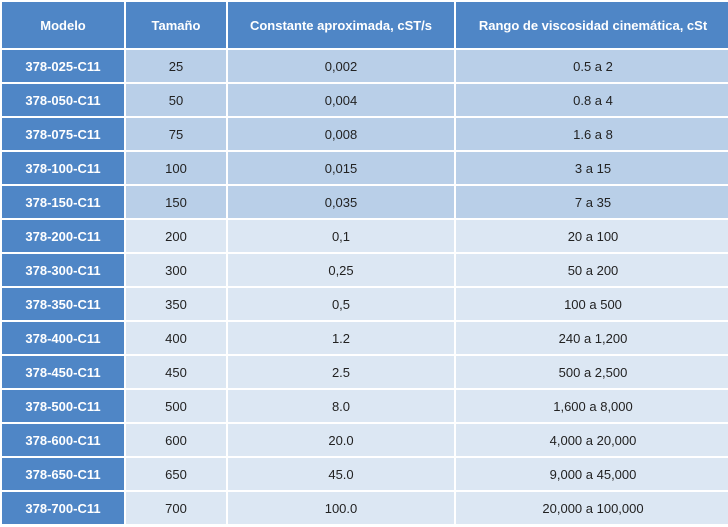 This screenshot has width=728, height=527. I want to click on constant-cell: 8.0, so click(341, 406).